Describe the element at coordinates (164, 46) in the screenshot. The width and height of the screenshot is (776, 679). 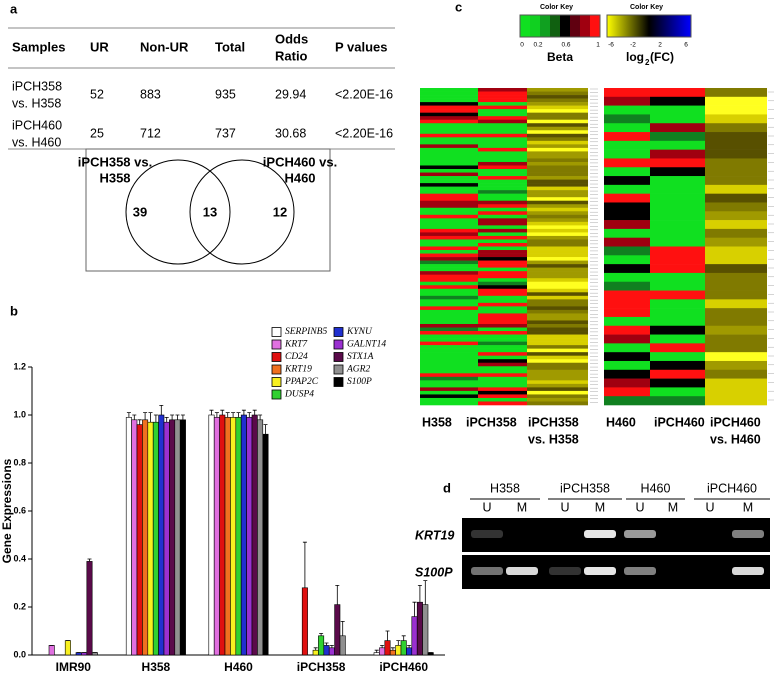
I see `table-header: Non-UR` at that location.